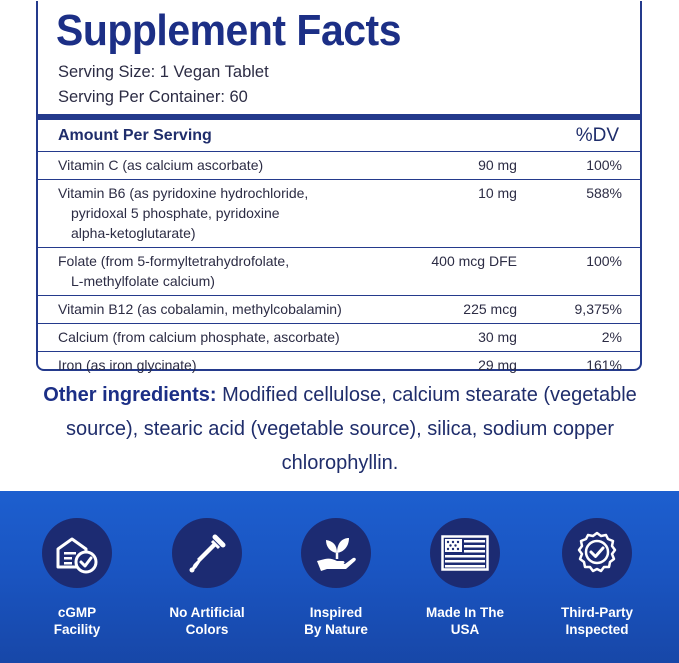 The height and width of the screenshot is (663, 679). What do you see at coordinates (465, 553) in the screenshot?
I see `us-flag-icon` at bounding box center [465, 553].